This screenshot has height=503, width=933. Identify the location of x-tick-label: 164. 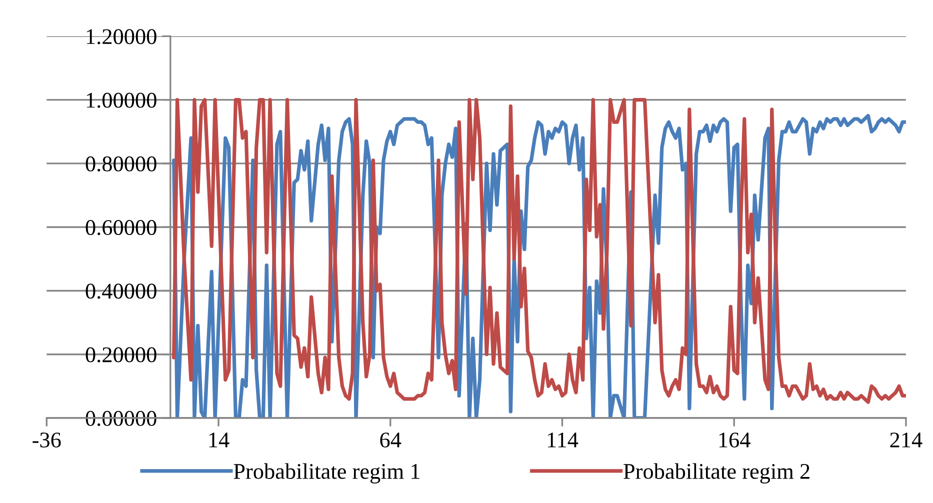
(734, 440).